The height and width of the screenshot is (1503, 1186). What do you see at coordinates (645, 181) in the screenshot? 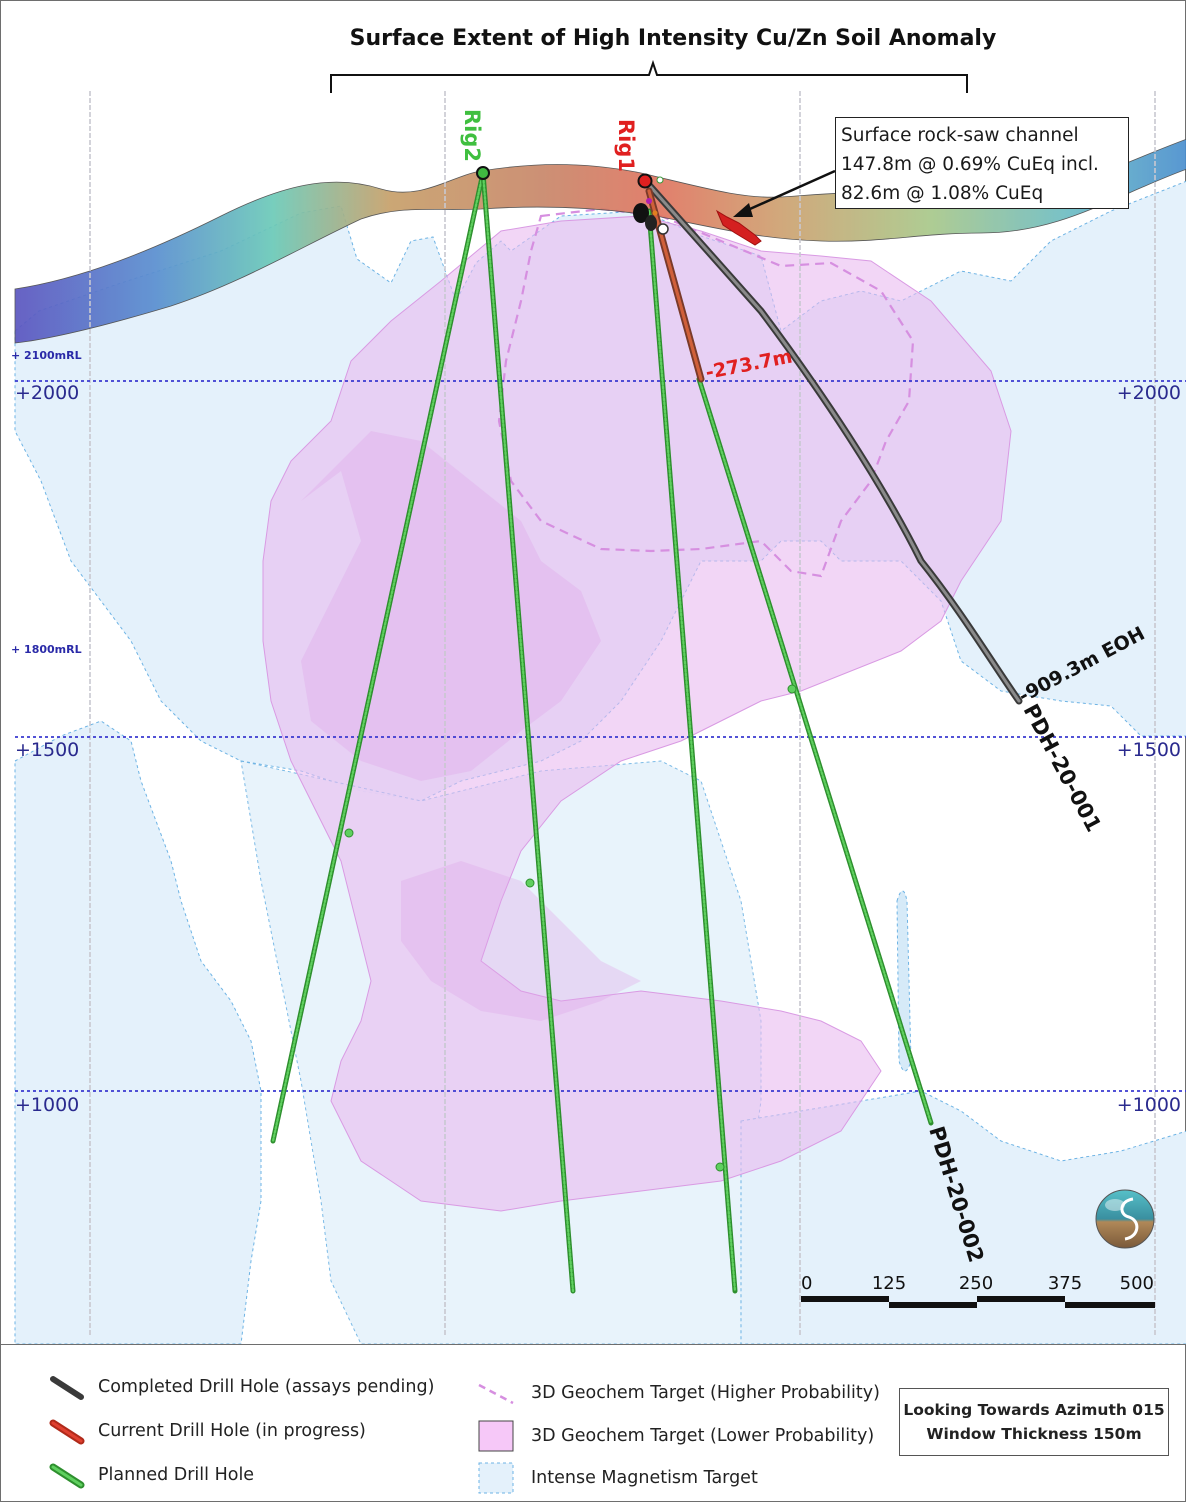
I see `rig1-collar` at bounding box center [645, 181].